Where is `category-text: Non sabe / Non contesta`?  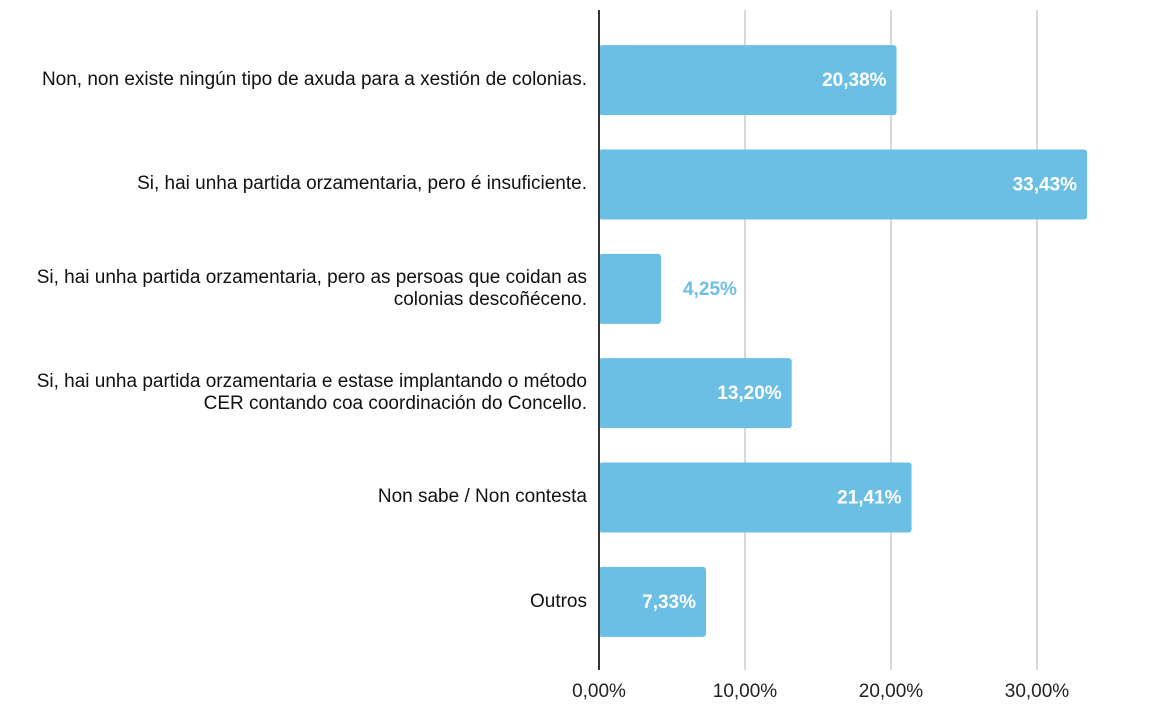
category-text: Non sabe / Non contesta is located at coordinates (482, 497).